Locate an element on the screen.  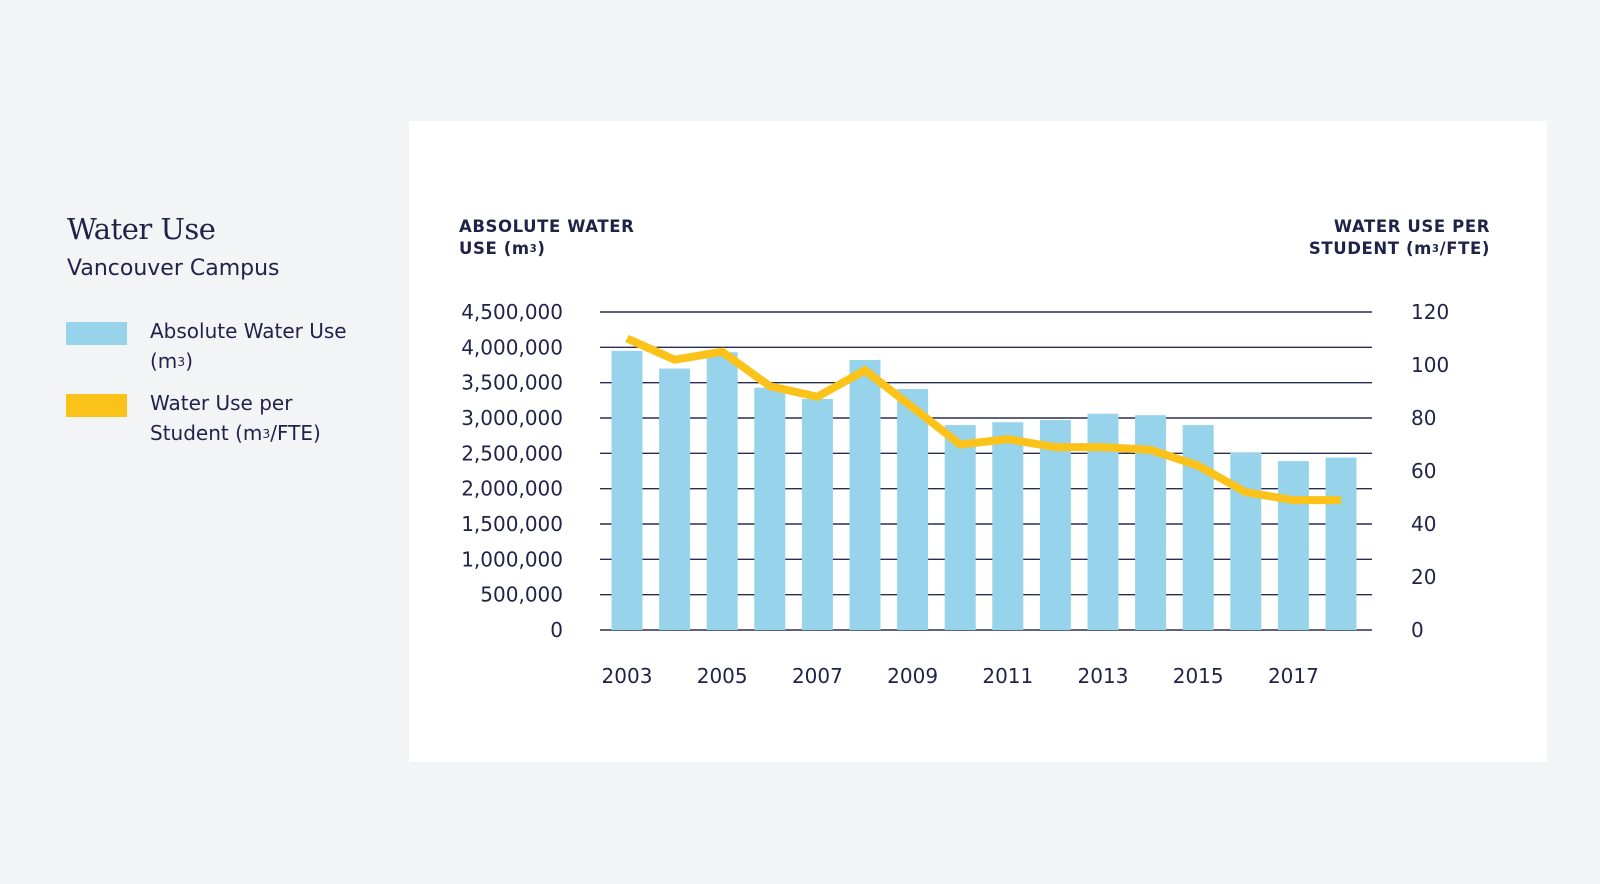
right-axis-title: WATER USE PER STUDENT (m3/FTE) is located at coordinates (1399, 237).